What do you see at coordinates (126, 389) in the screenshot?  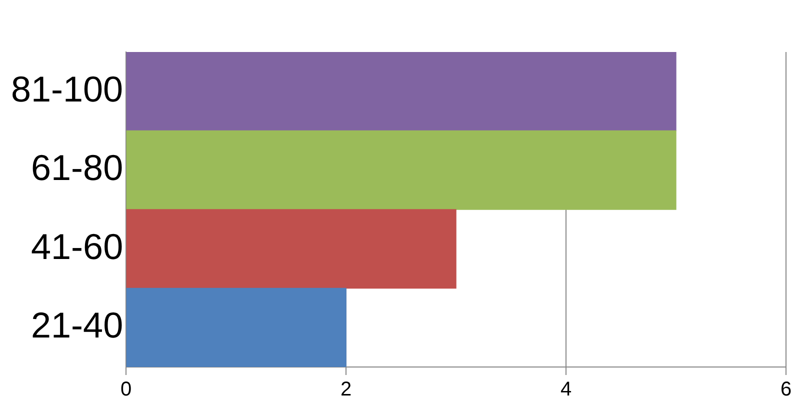 I see `x-tick-label: 0` at bounding box center [126, 389].